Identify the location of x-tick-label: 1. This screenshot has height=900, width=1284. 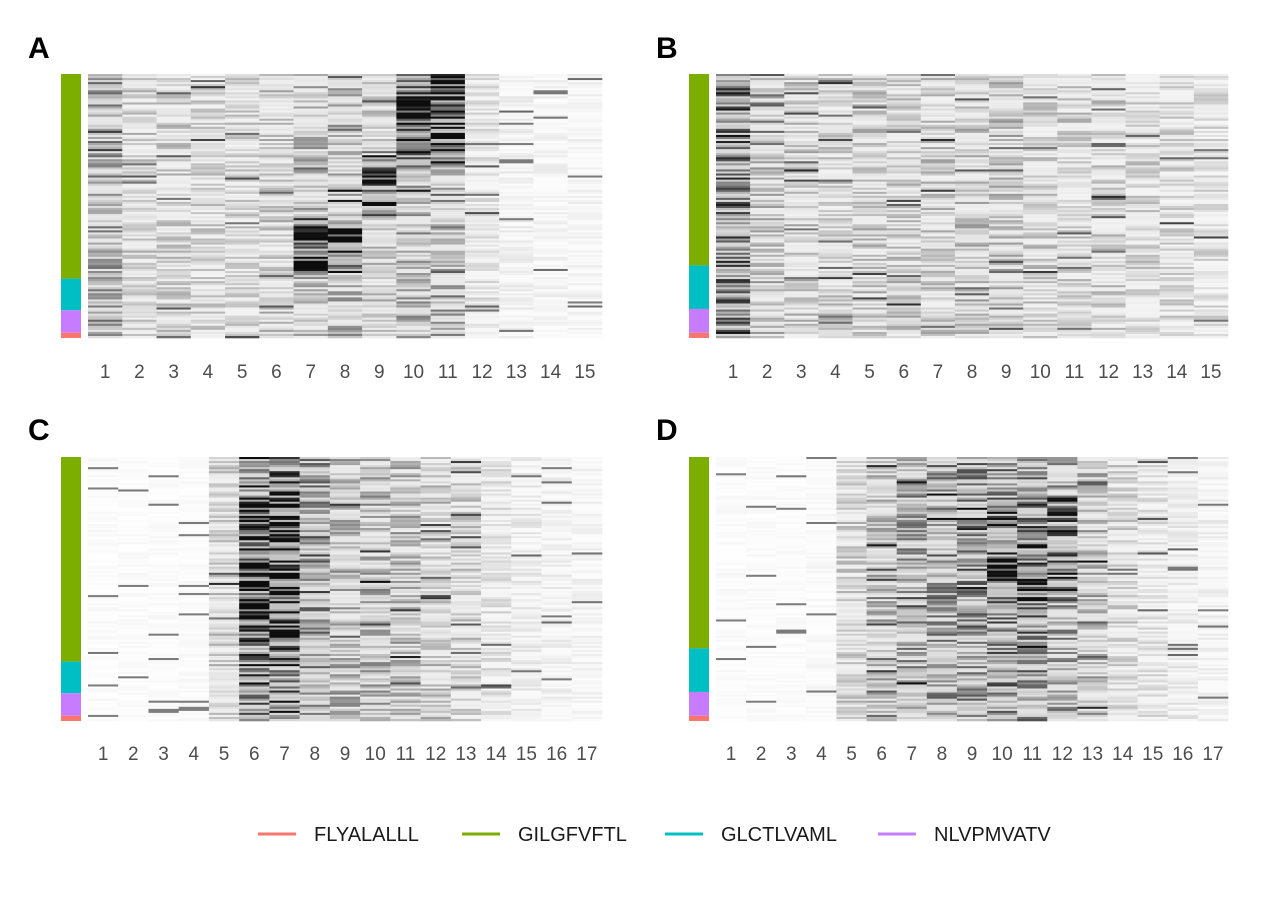
(105, 372).